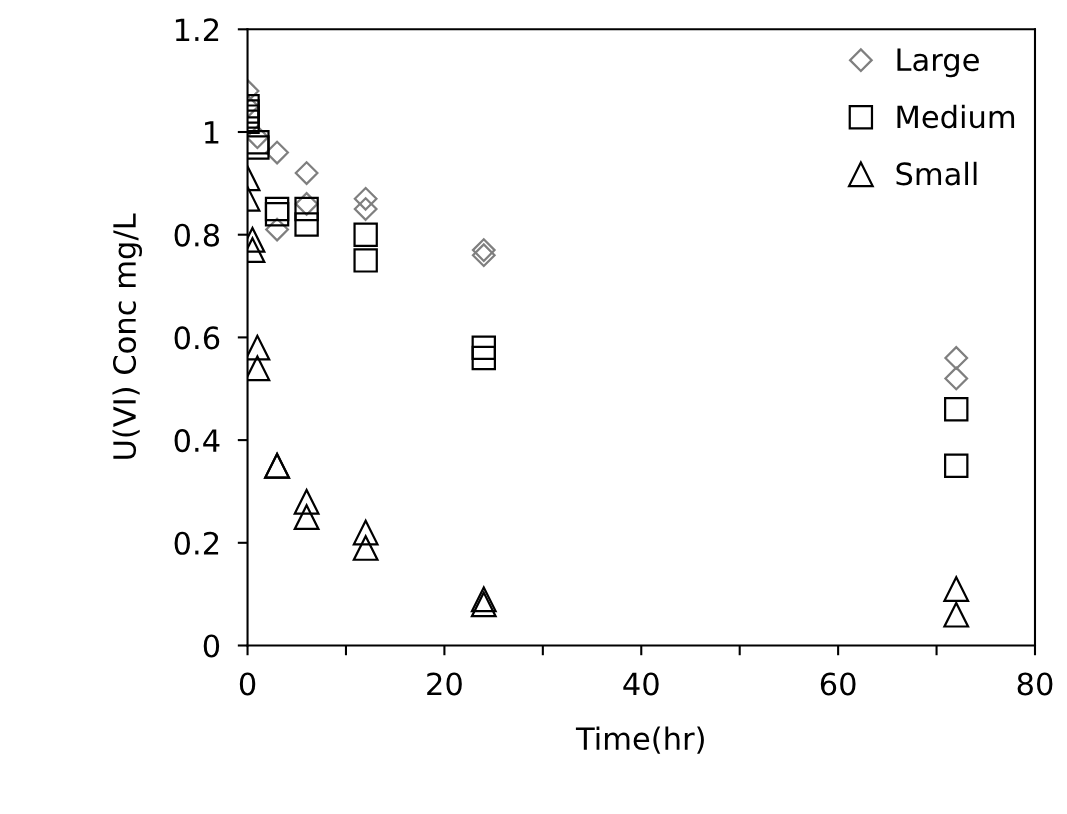 The width and height of the screenshot is (1067, 814). I want to click on x-tick-label: 20, so click(444, 684).